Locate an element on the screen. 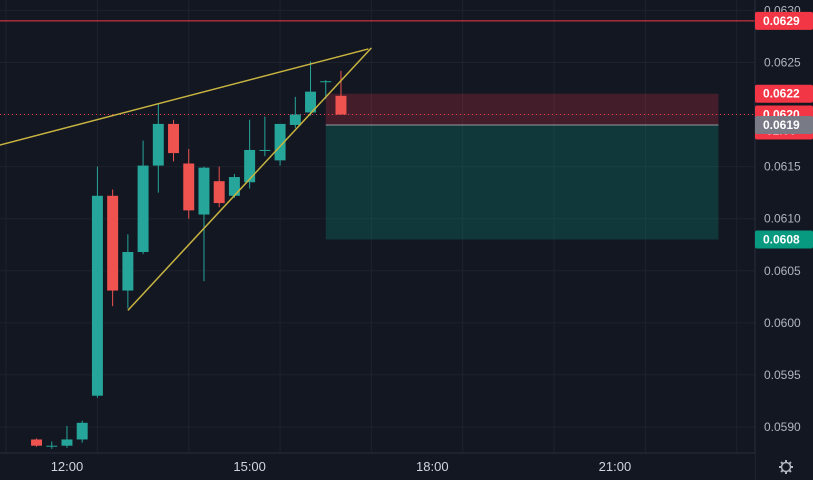 Image resolution: width=813 pixels, height=480 pixels. x-tick-label: 21:00 is located at coordinates (615, 466).